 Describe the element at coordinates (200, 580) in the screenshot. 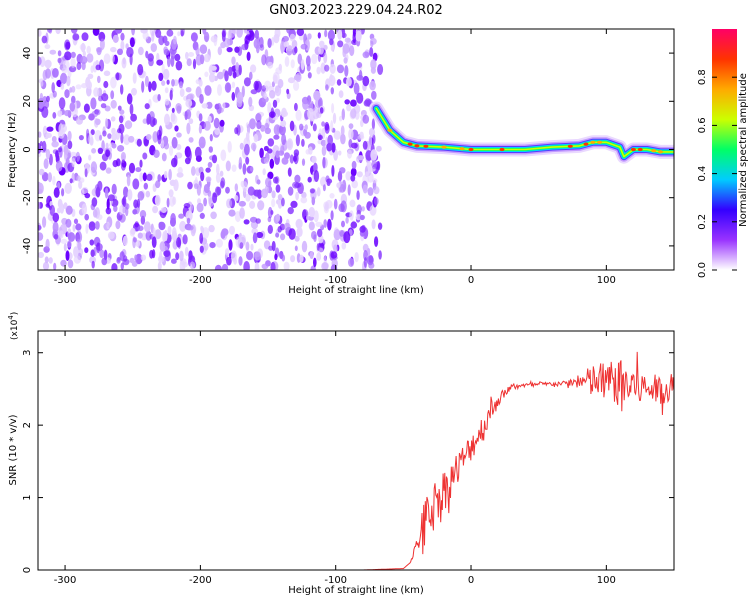

I see `x-tick-label: -200` at that location.